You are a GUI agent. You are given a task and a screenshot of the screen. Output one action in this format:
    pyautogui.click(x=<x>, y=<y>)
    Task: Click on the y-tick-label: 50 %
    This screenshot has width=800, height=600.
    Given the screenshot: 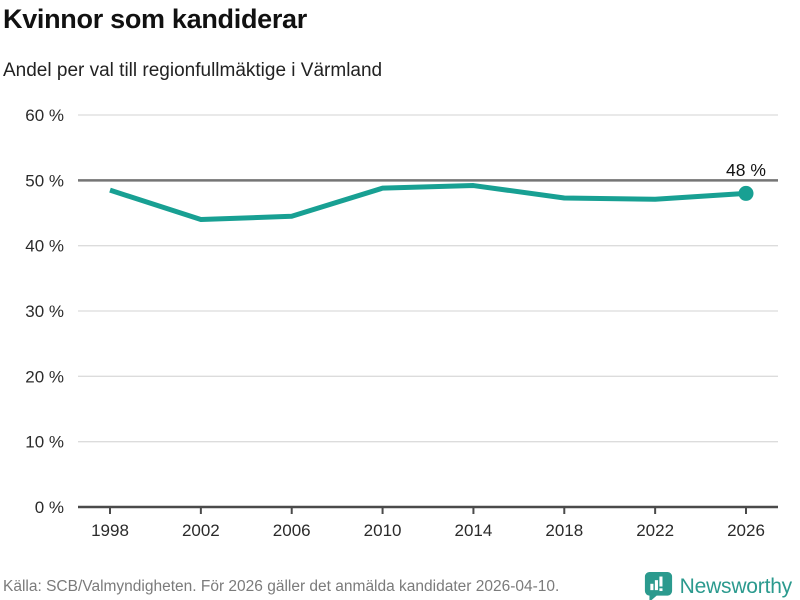 What is the action you would take?
    pyautogui.click(x=44, y=180)
    